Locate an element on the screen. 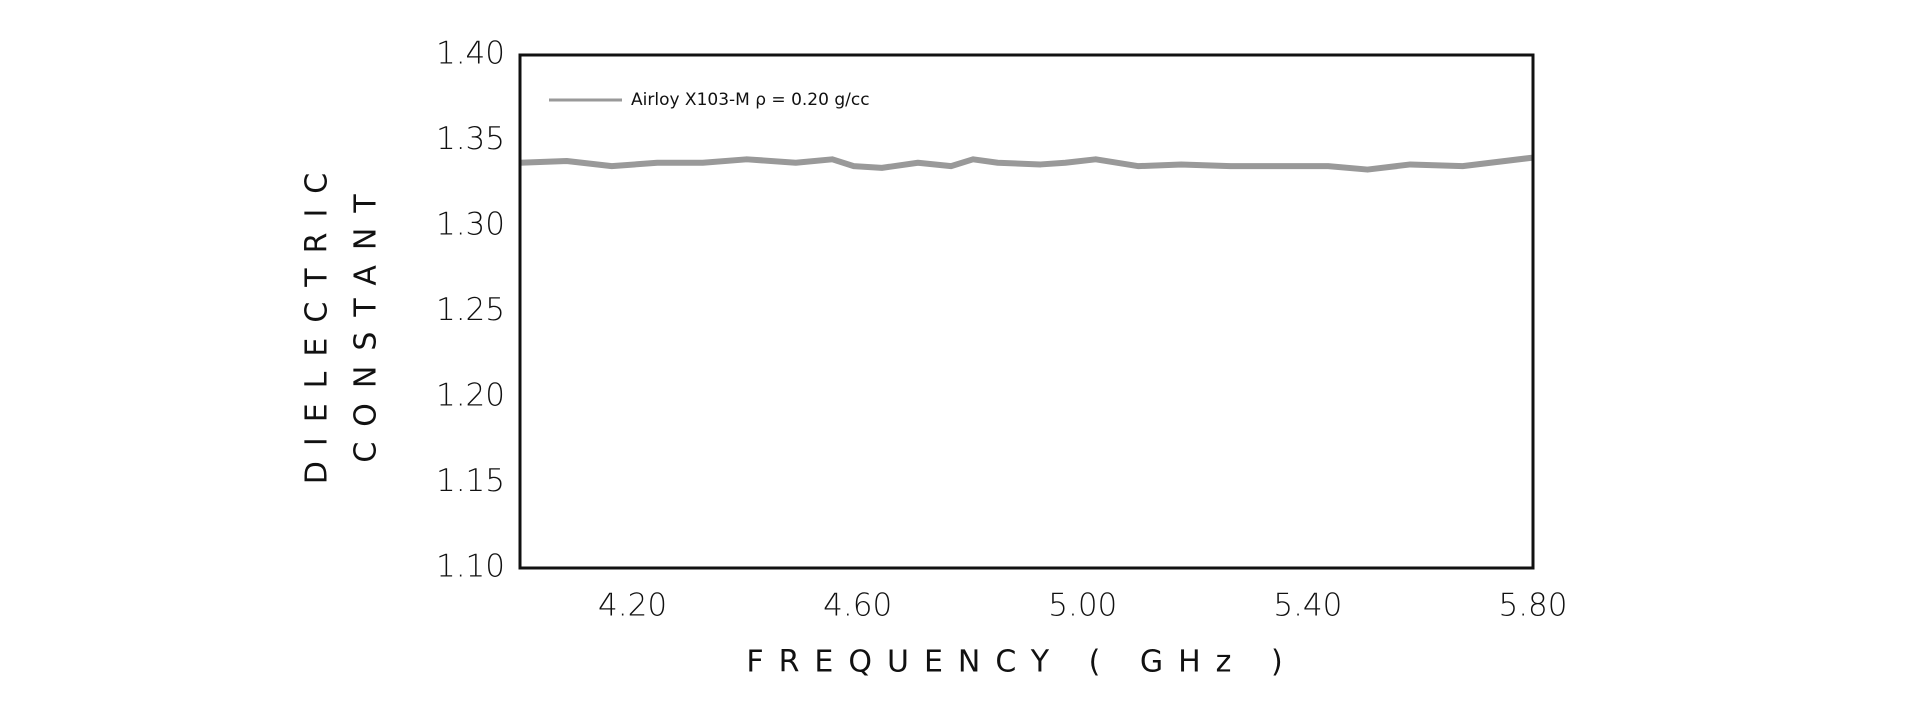  y-tick-label: 1.10 is located at coordinates (470, 567).